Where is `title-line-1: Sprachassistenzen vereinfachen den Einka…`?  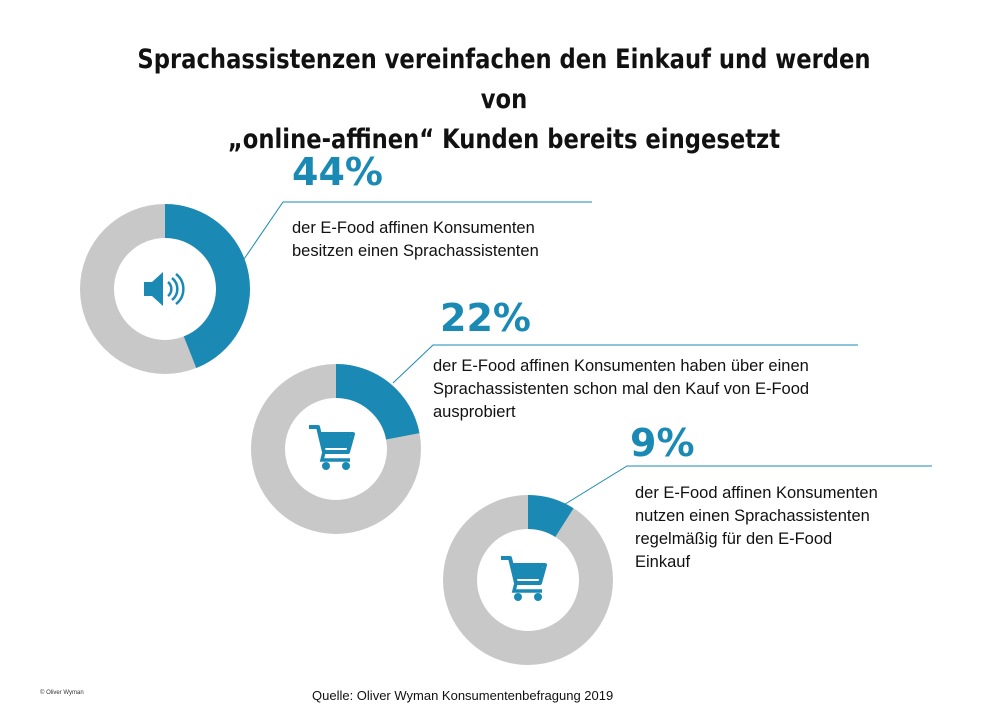
title-line-1: Sprachassistenzen vereinfachen den Einka… is located at coordinates (504, 79).